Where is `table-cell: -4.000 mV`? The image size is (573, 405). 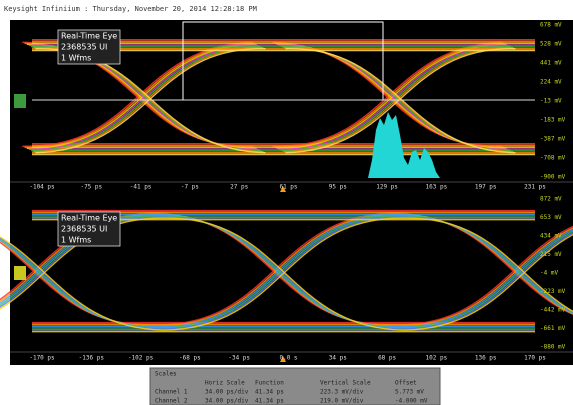
table-cell: -4.000 mV is located at coordinates (411, 401).